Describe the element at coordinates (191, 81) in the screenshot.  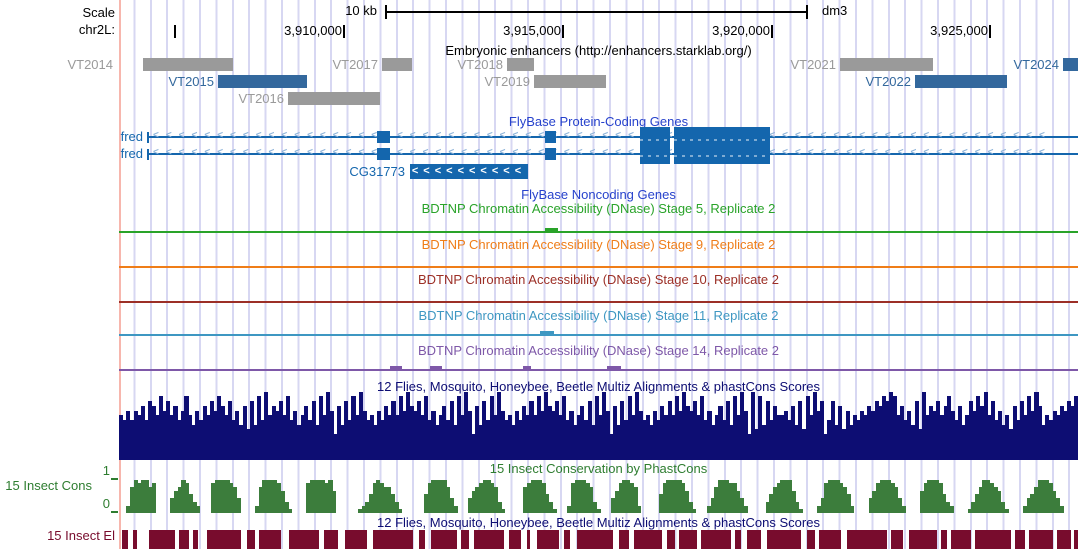
I see `enhancer-label-VT2015: VT2015` at that location.